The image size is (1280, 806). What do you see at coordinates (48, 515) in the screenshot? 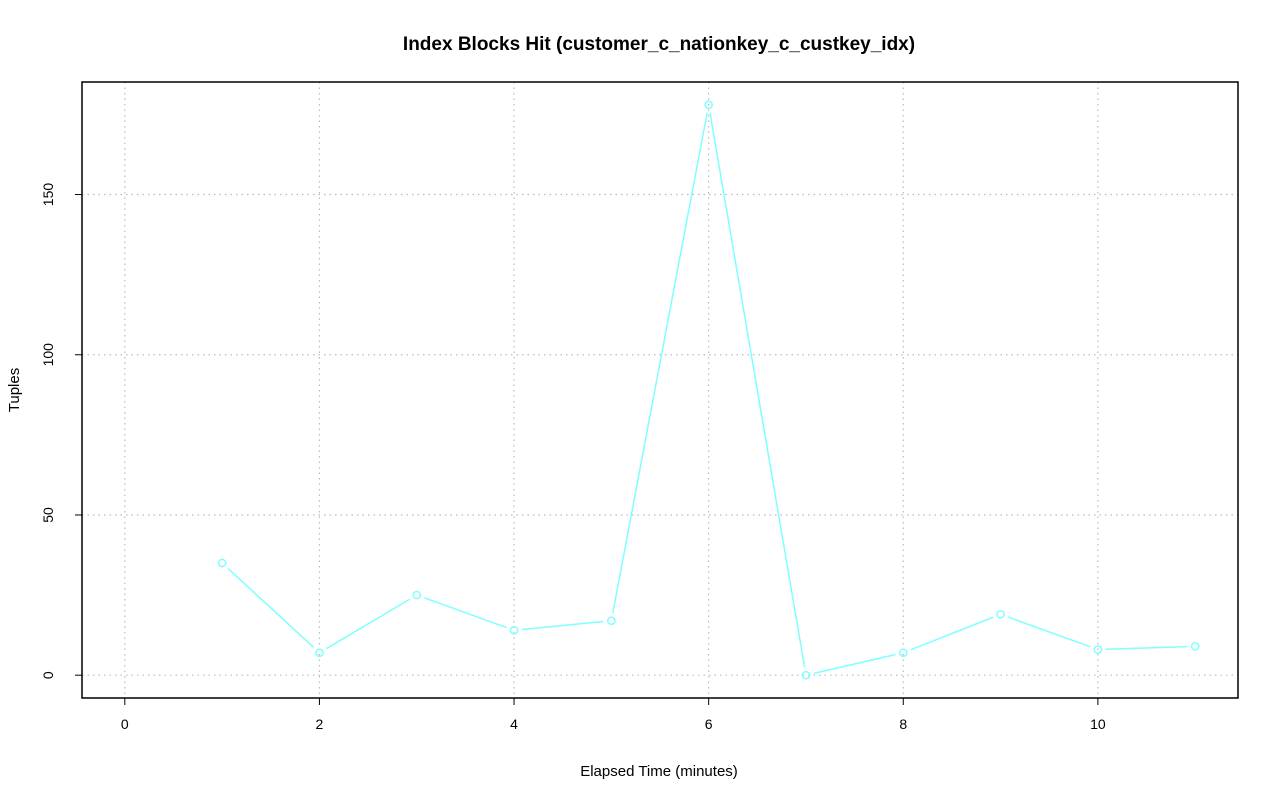
I see `y-tick-label: 50` at bounding box center [48, 515].